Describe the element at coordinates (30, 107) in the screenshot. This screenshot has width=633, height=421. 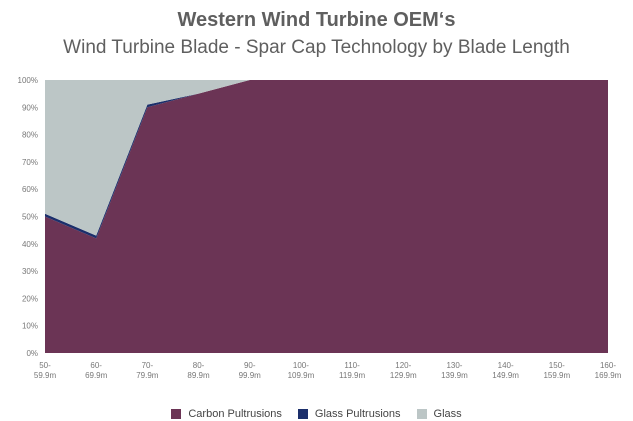
I see `y-tick-label: 90%` at that location.